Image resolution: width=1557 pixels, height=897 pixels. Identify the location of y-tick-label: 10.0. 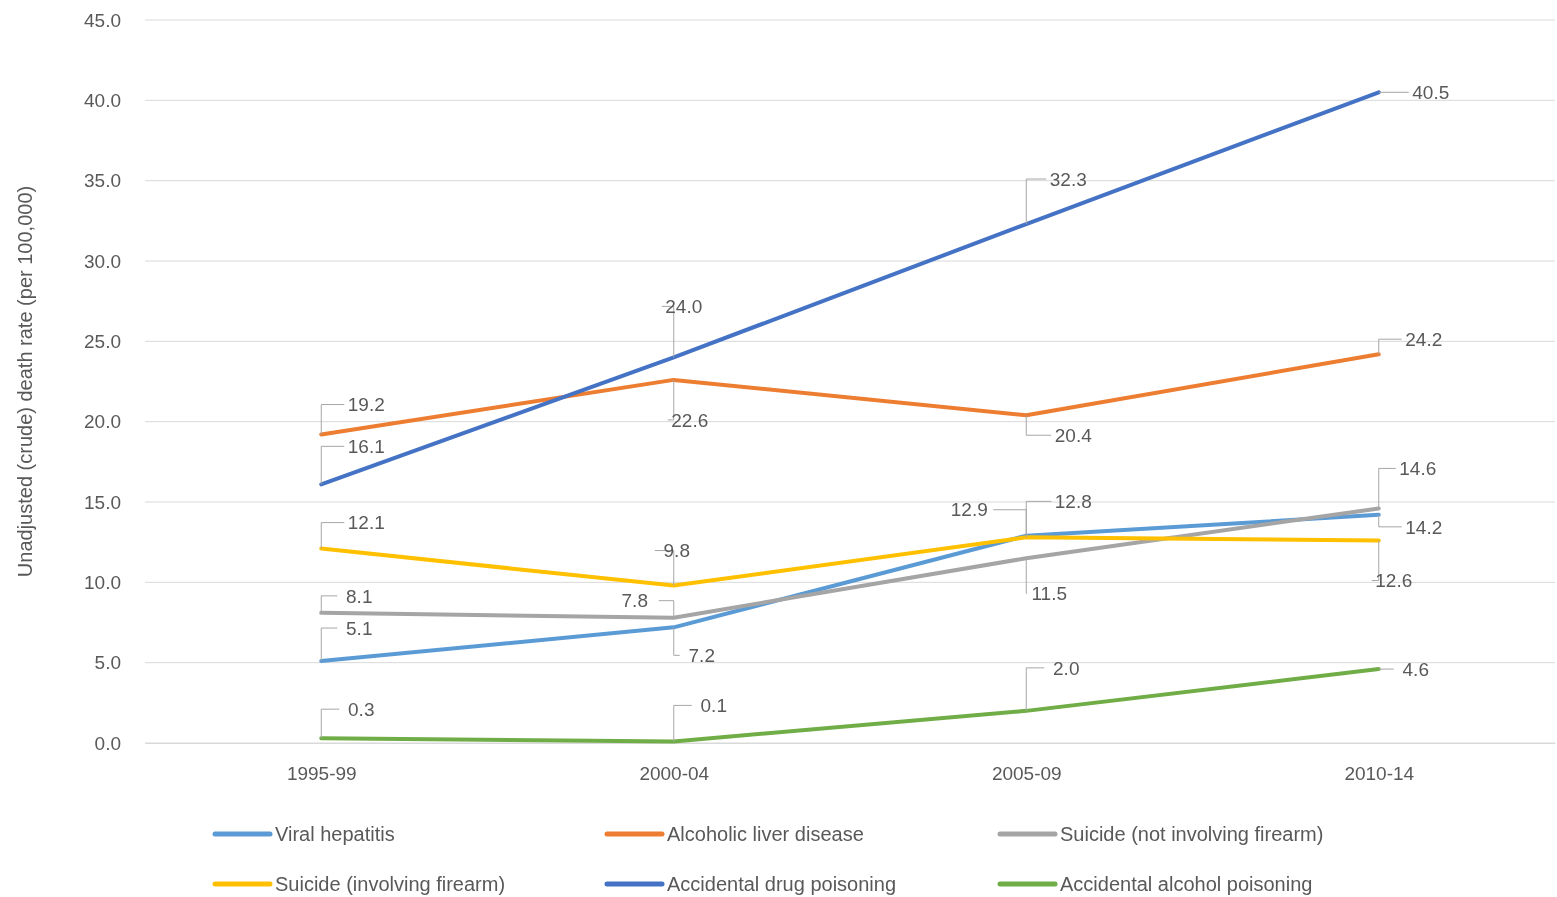
(102, 582).